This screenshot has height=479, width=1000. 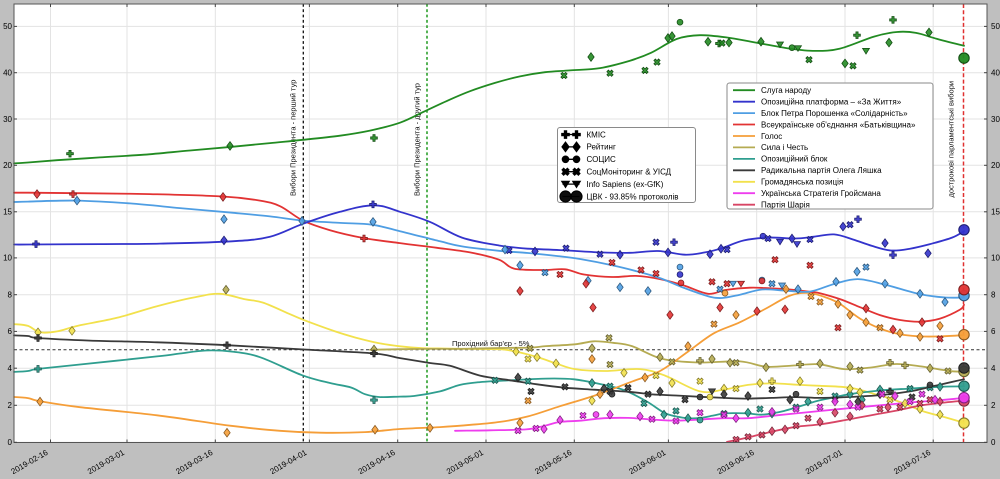 I want to click on svg-text:Блок Петра Порошенка «Солідарн: Блок Петра Порошенка «Солідарність», so click(x=834, y=113).